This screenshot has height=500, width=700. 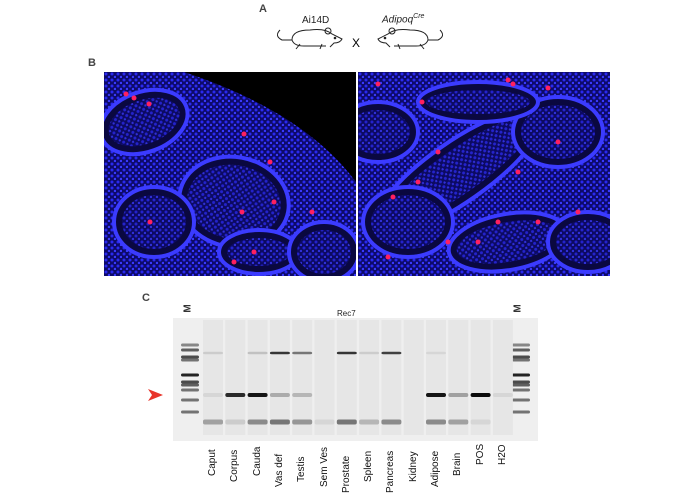 What do you see at coordinates (518, 308) in the screenshot?
I see `marker-label-right: M` at bounding box center [518, 308].